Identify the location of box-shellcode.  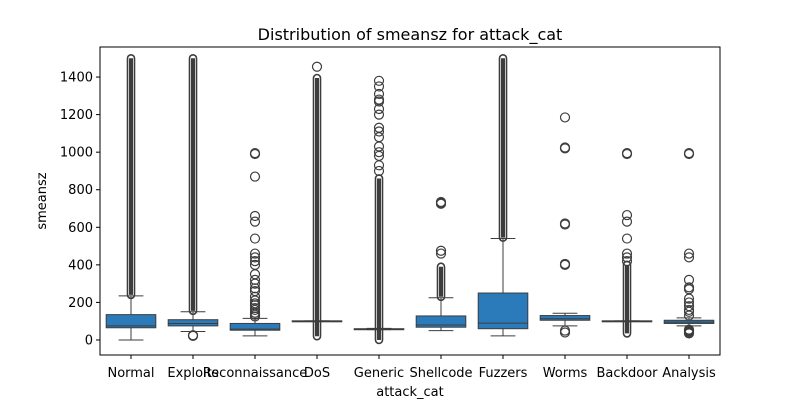
(441, 264).